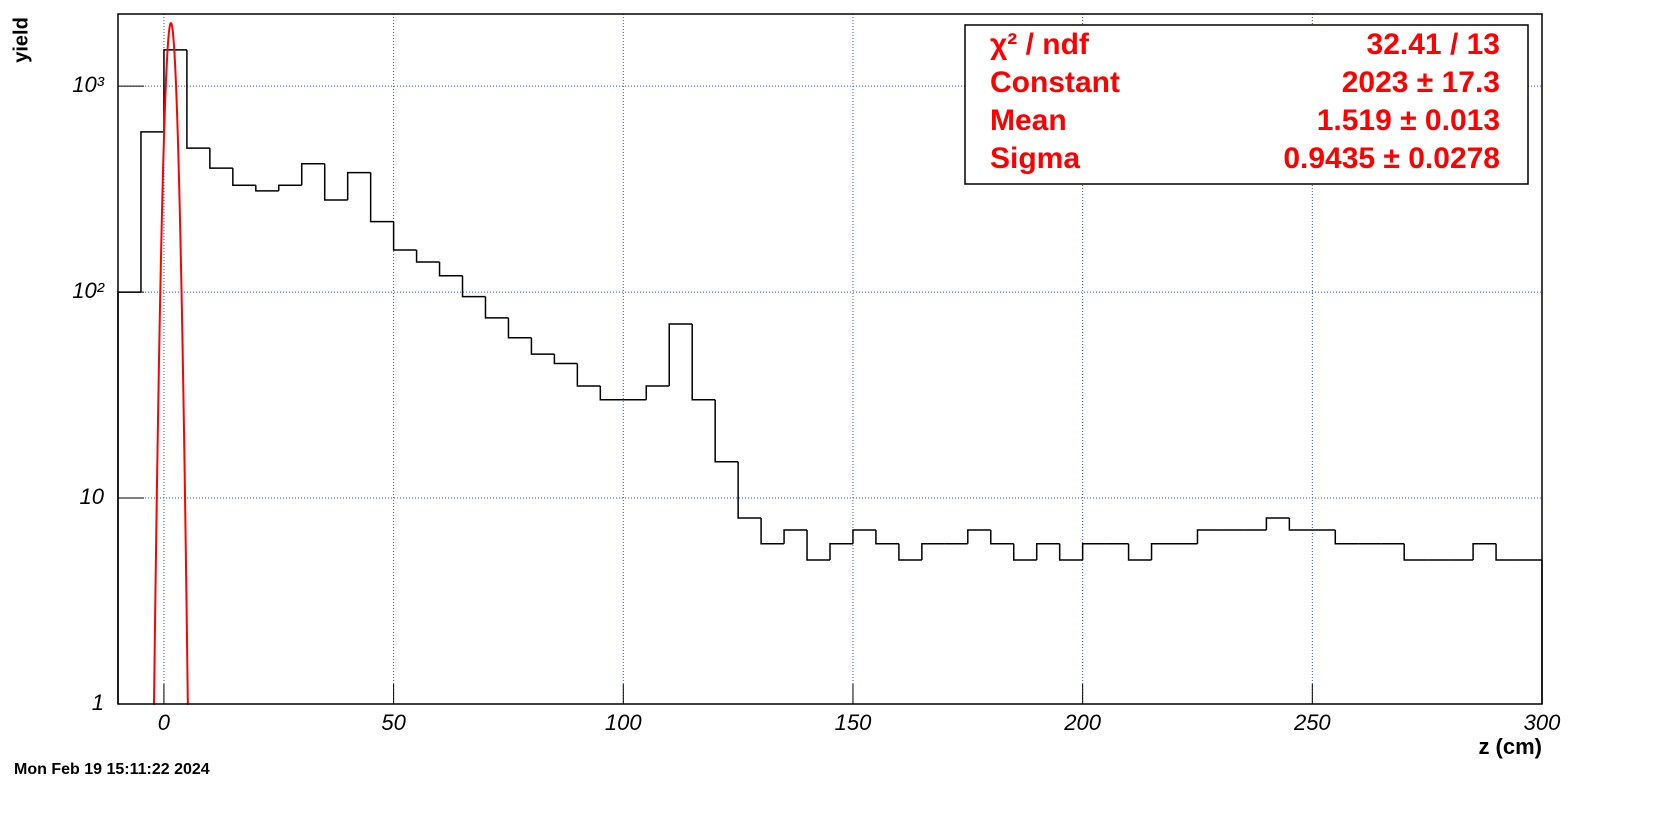 This screenshot has height=827, width=1656. Describe the element at coordinates (1421, 82) in the screenshot. I see `stats-value: 2023 ± 17.3` at that location.